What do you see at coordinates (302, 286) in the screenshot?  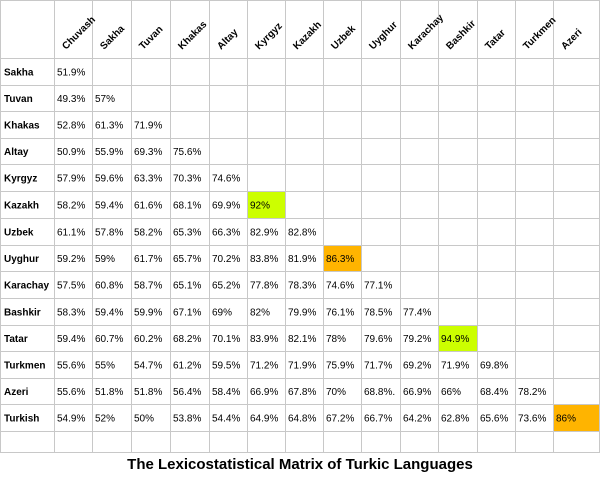 I see `matrix-cell-value: 78.3%` at bounding box center [302, 286].